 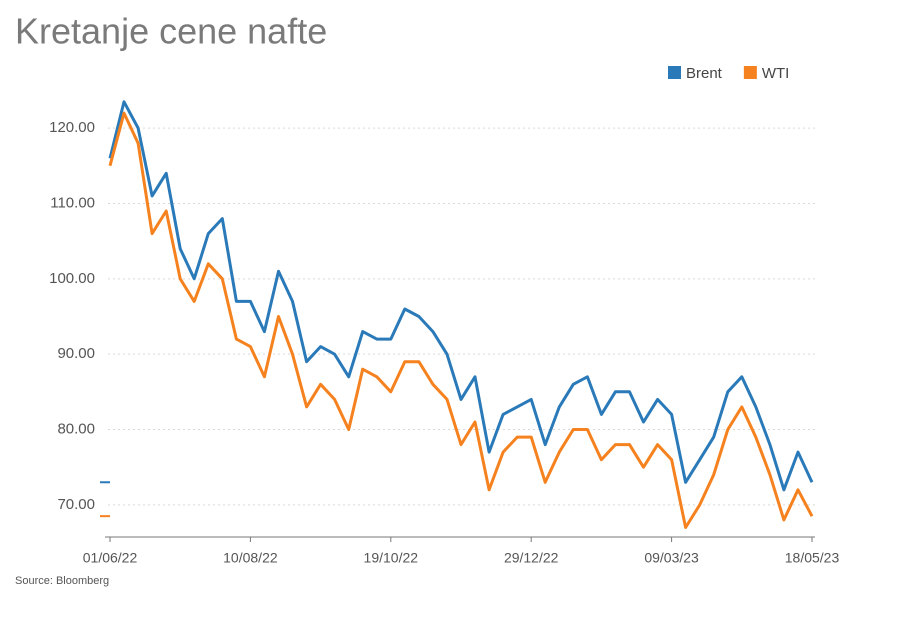 I want to click on x-tick-label: 09/03/23, so click(x=671, y=558).